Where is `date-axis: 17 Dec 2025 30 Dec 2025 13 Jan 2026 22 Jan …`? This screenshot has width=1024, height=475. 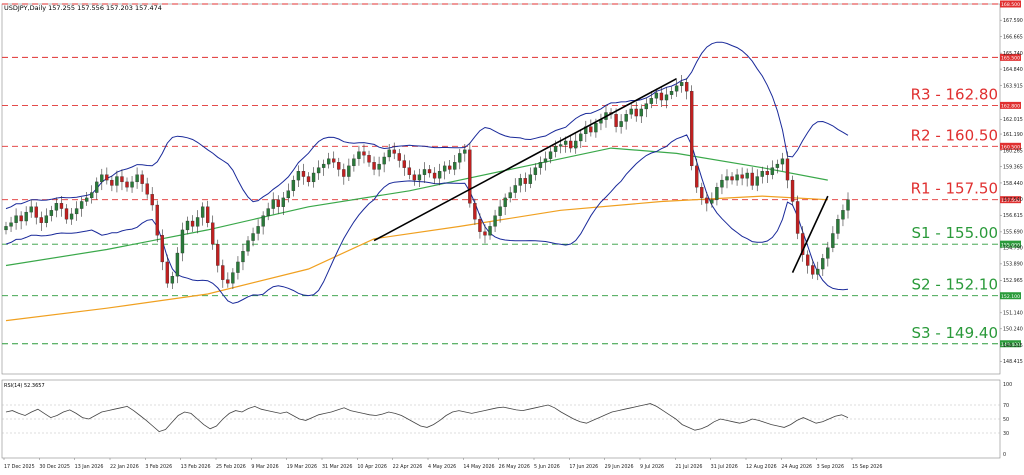 date-axis: 17 Dec 2025 30 Dec 2025 13 Jan 2026 22 Jan … is located at coordinates (442, 464).